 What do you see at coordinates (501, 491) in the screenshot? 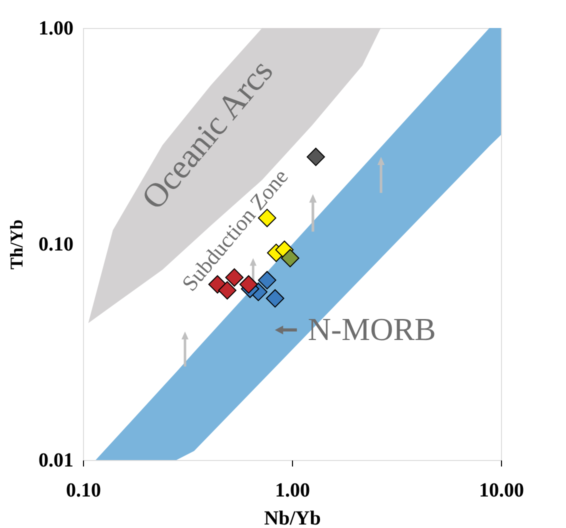
I see `x-tick-label: 10.00` at bounding box center [501, 491].